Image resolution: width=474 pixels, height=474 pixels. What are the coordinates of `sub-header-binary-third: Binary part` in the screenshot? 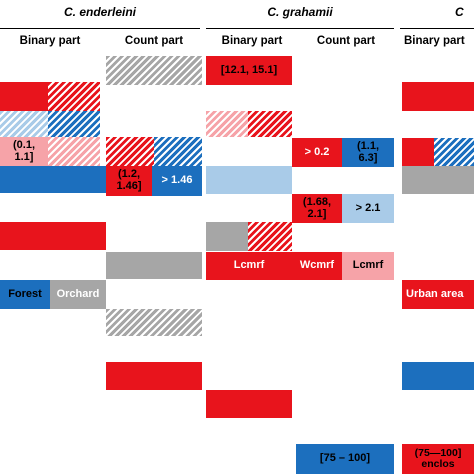 It's located at (434, 41).